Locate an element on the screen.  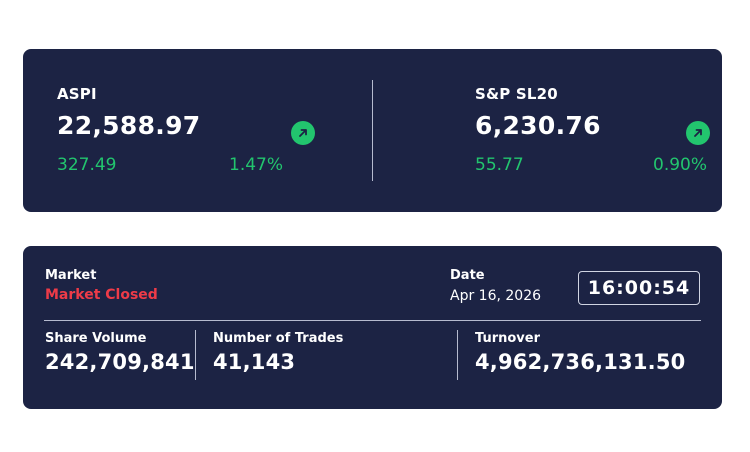
turnover-value: 4,962,736,131.50 is located at coordinates (580, 362).